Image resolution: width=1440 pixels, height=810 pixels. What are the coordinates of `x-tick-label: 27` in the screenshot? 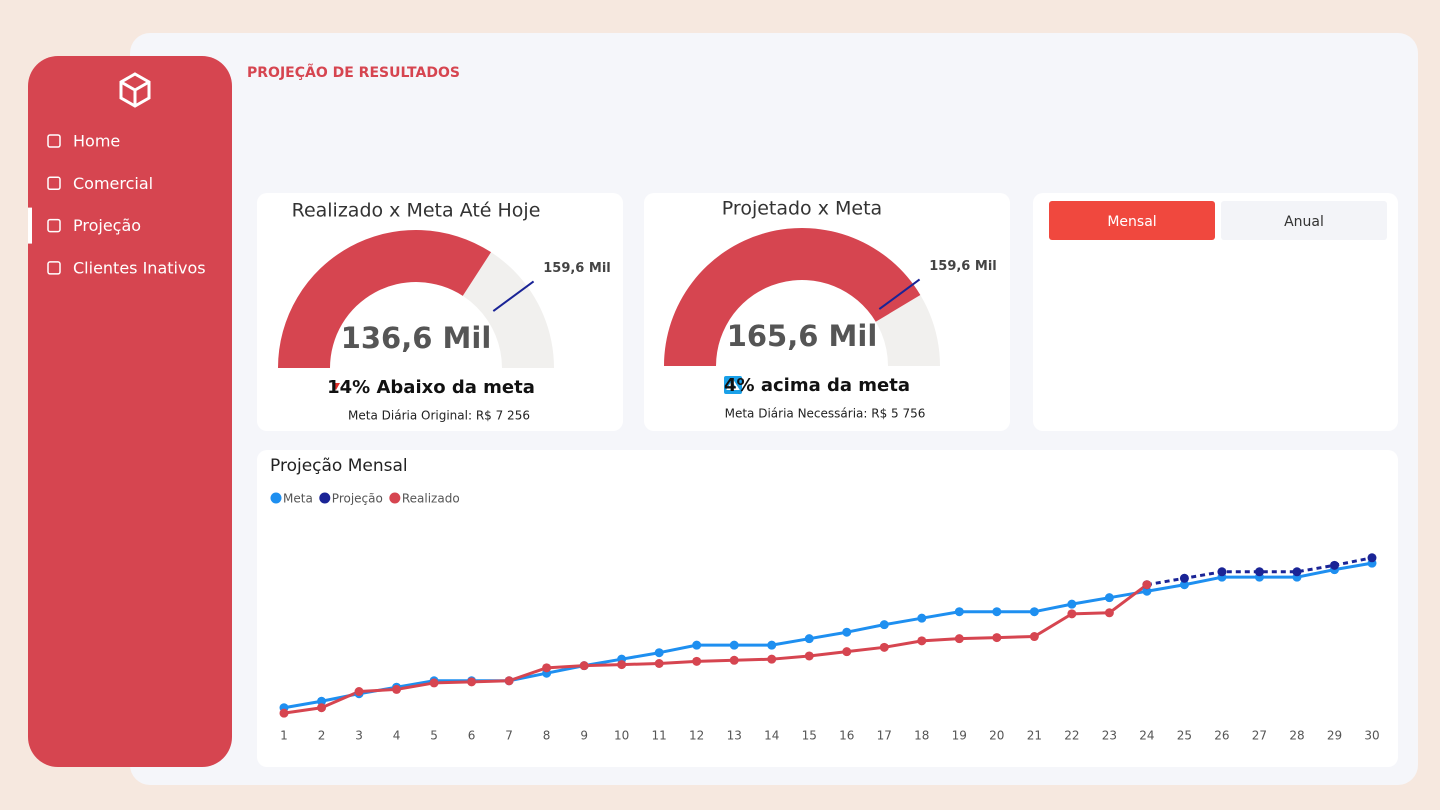 It's located at (1259, 736).